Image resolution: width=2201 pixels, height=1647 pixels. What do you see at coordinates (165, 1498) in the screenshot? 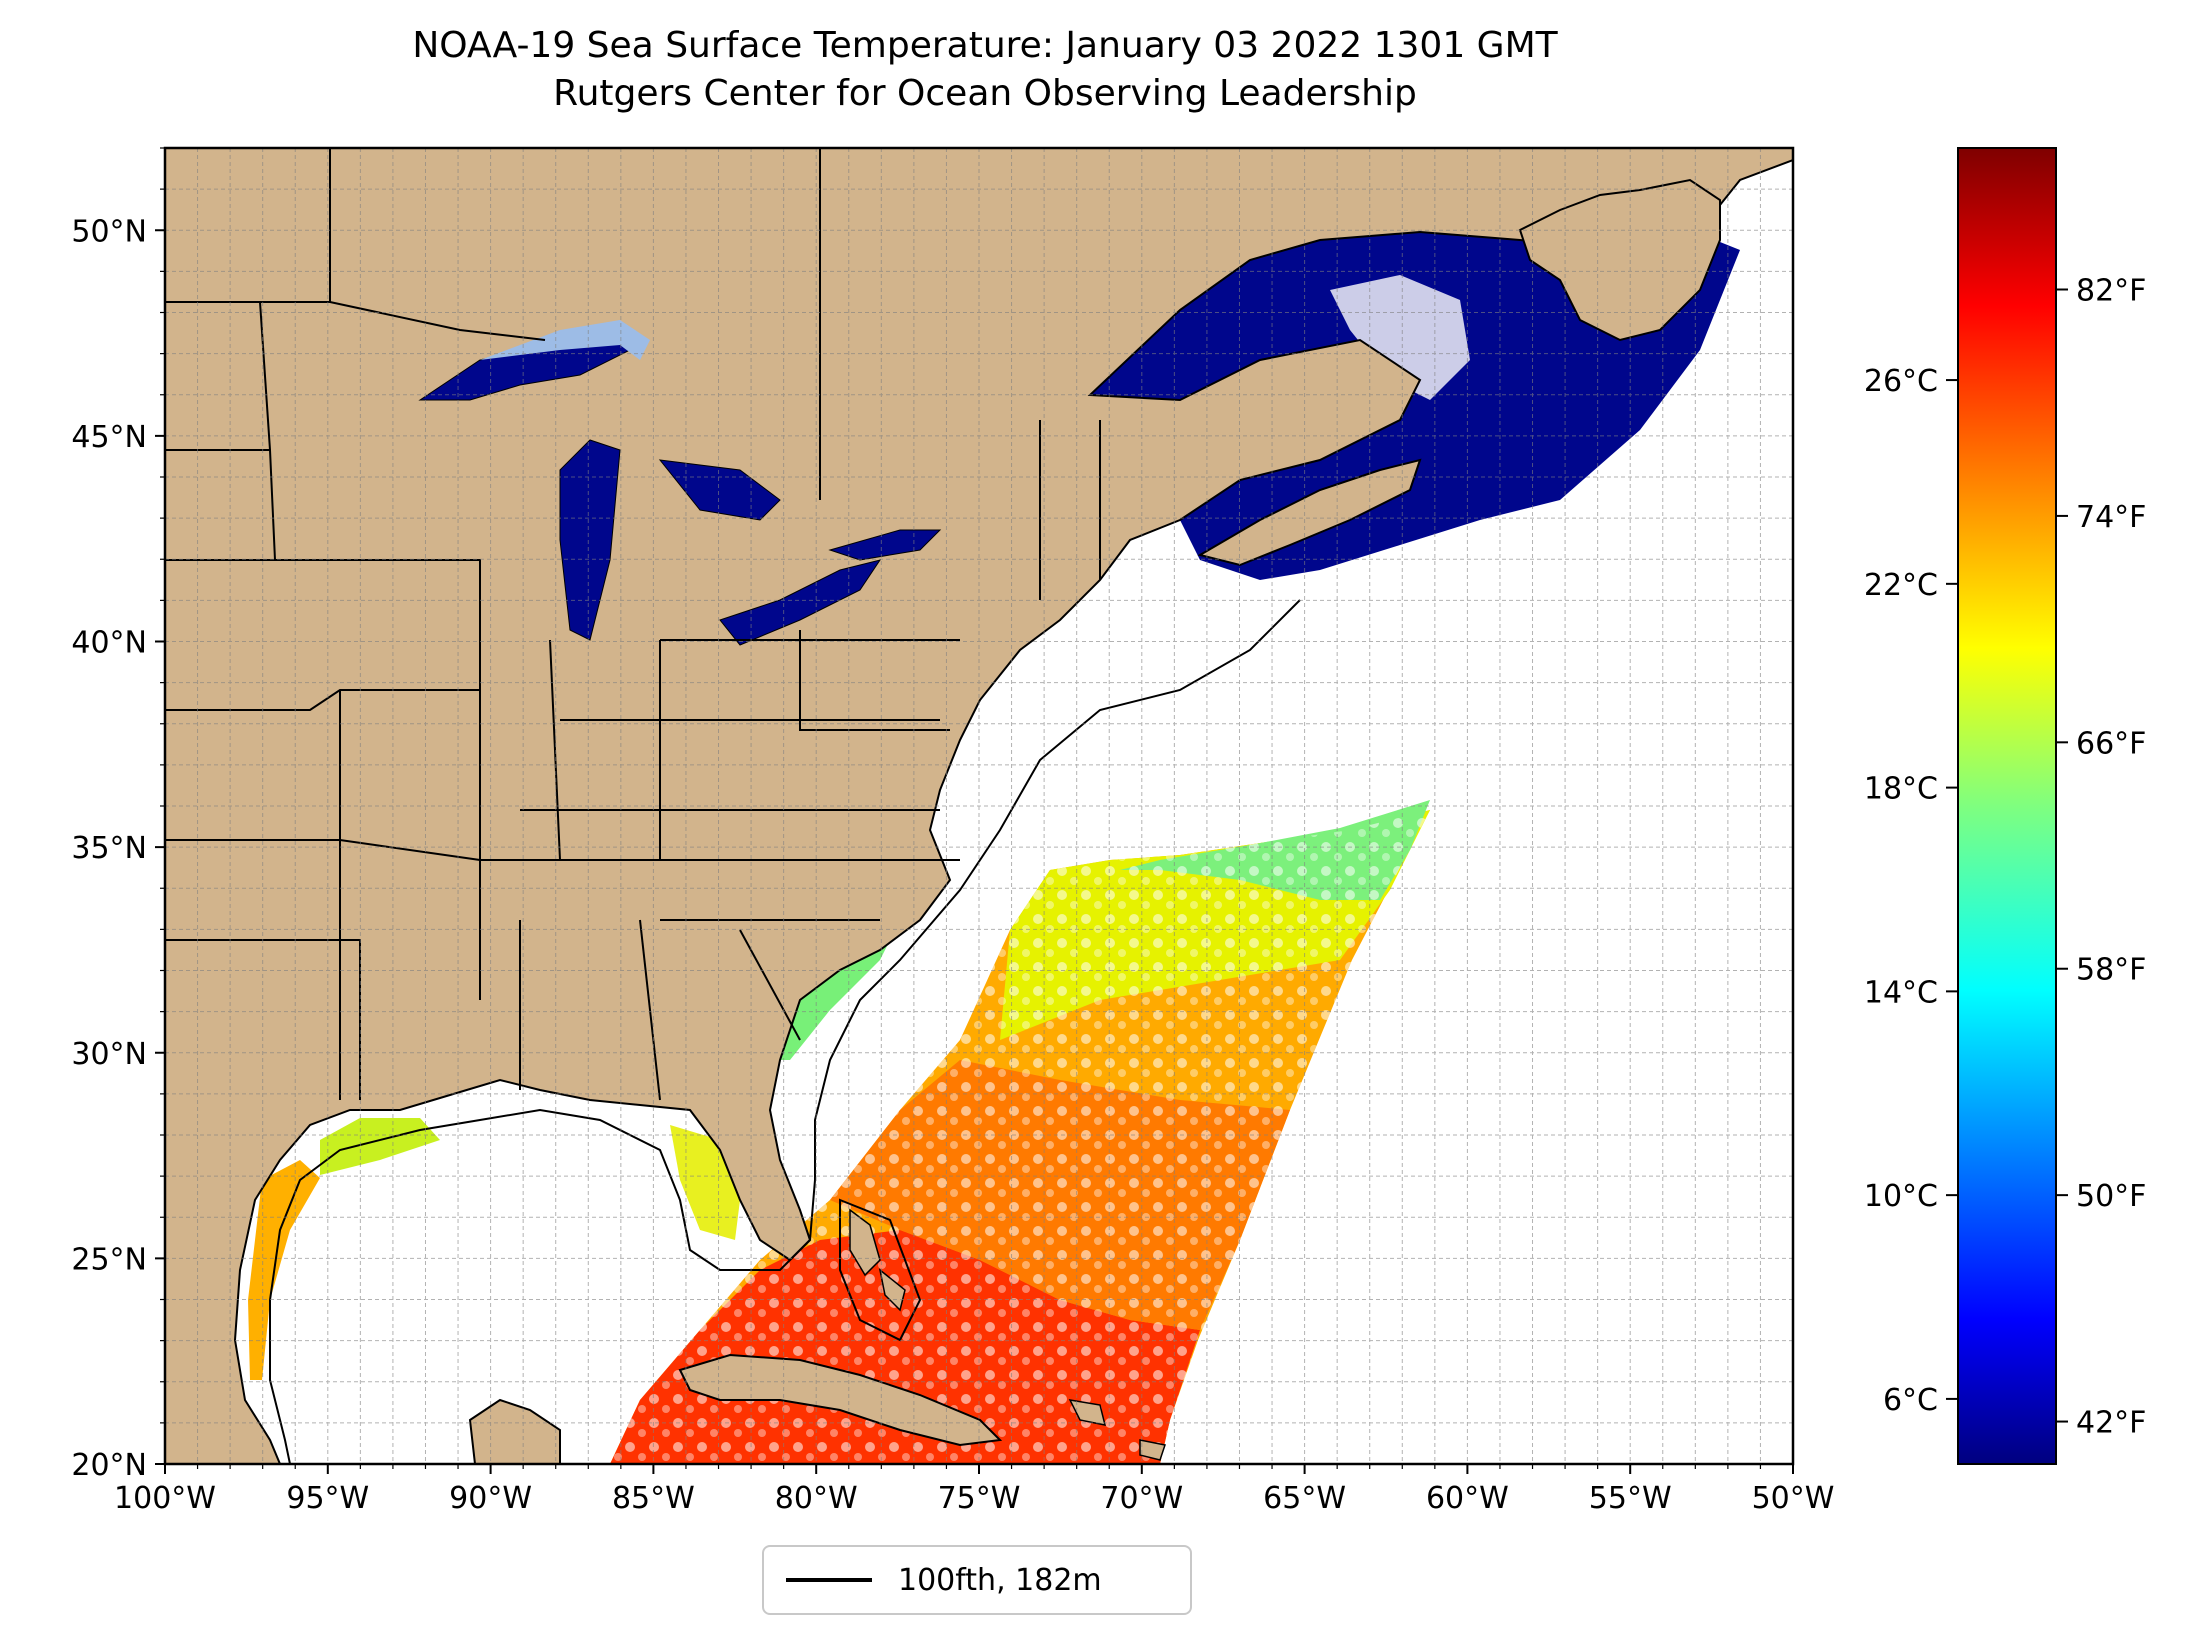
I see `x-tick-label: 100°W` at bounding box center [165, 1498].